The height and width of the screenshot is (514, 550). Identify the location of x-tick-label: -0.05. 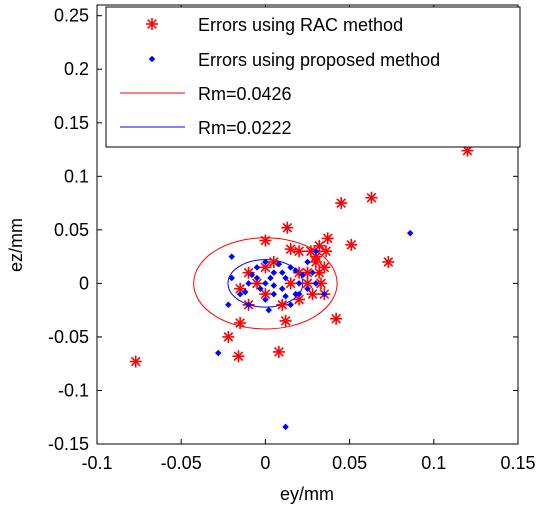
(181, 463).